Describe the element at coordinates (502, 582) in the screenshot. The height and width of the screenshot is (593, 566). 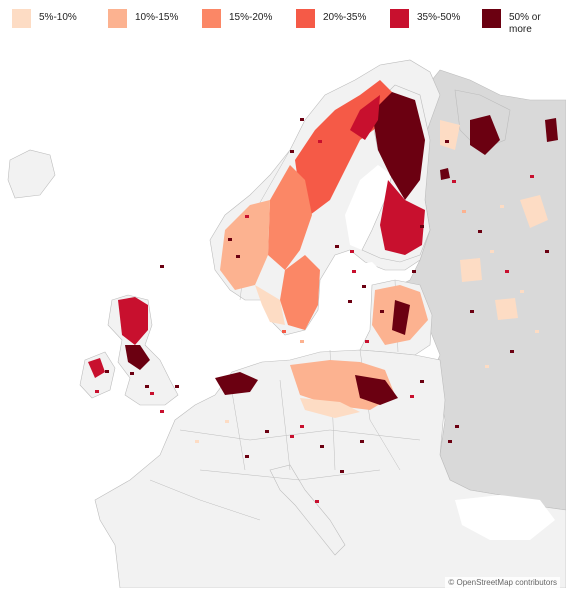
I see `attribution-text: © OpenStreetMap contributors` at that location.